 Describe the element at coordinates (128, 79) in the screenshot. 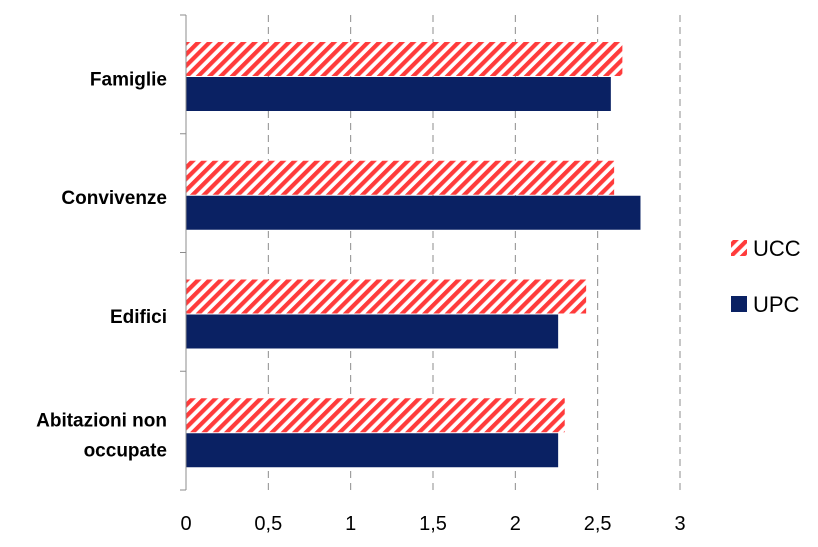

I see `category-label: Famiglie` at that location.